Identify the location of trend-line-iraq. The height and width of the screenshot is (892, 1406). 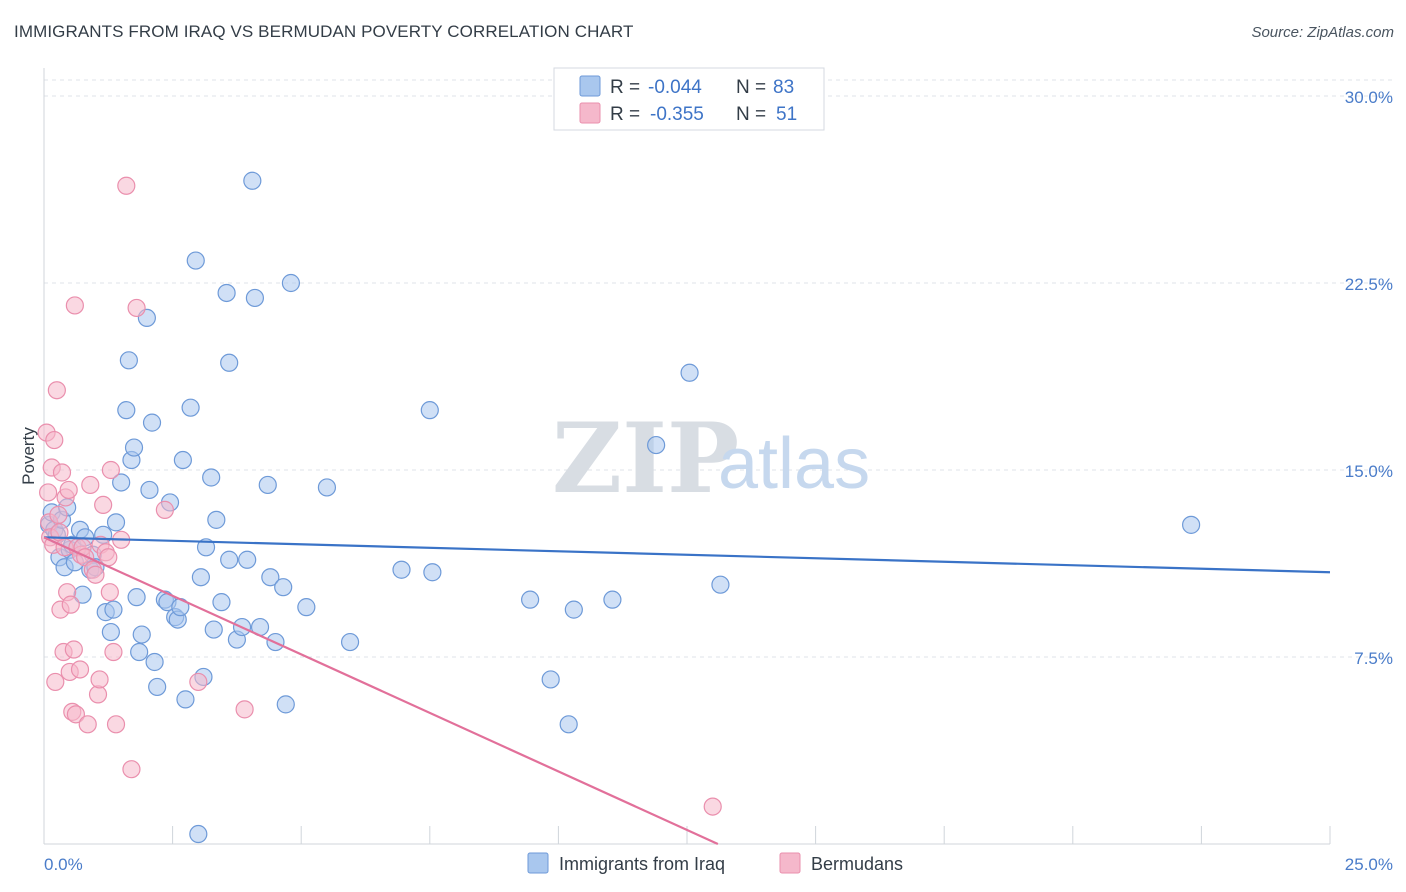
(687, 555).